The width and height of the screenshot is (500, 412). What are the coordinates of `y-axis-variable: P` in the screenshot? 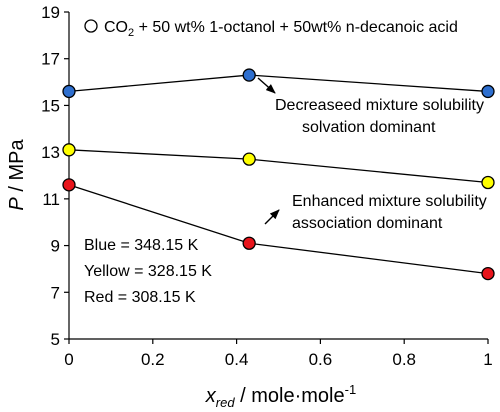 It's located at (17, 204).